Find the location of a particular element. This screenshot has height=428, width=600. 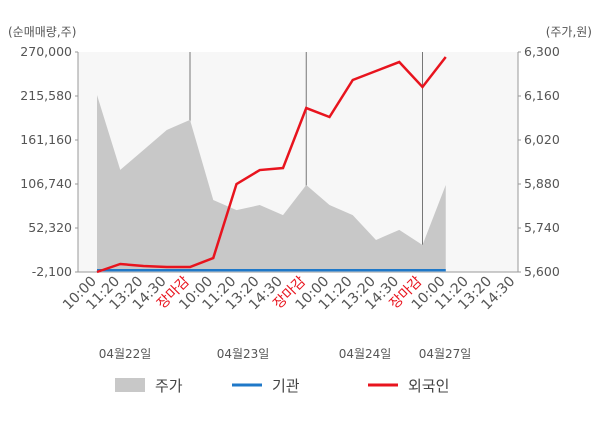

y-tick-label: 52,320 is located at coordinates (50, 227).